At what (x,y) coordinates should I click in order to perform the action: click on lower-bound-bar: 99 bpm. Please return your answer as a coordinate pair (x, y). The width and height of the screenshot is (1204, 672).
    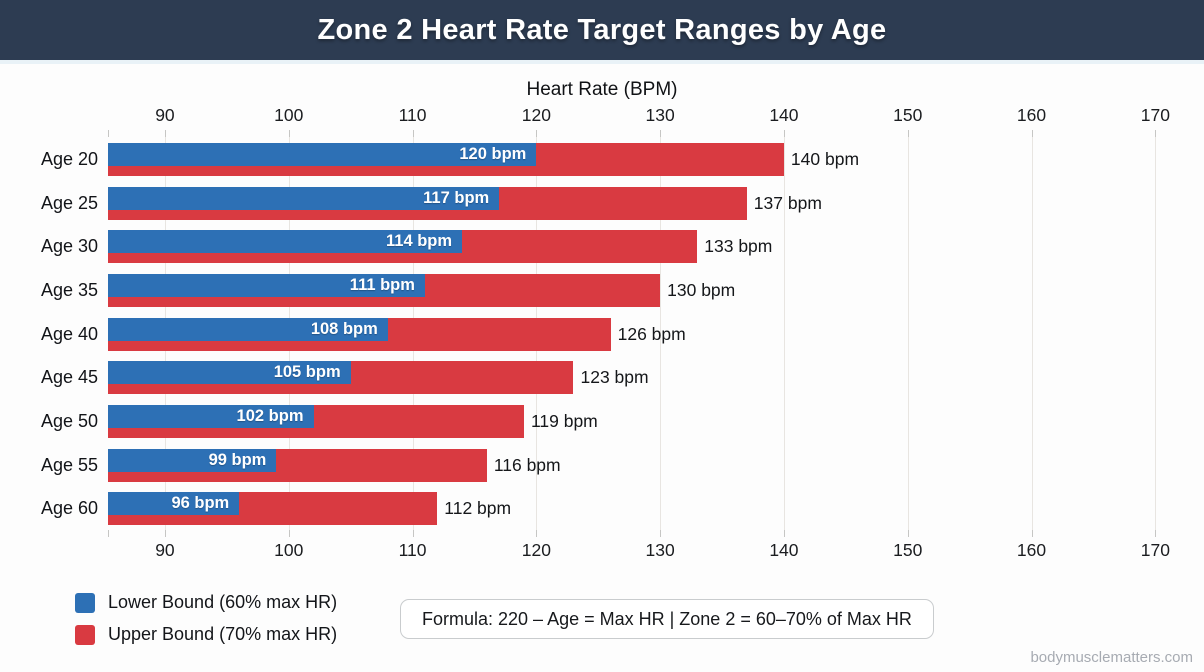
    Looking at the image, I should click on (192, 460).